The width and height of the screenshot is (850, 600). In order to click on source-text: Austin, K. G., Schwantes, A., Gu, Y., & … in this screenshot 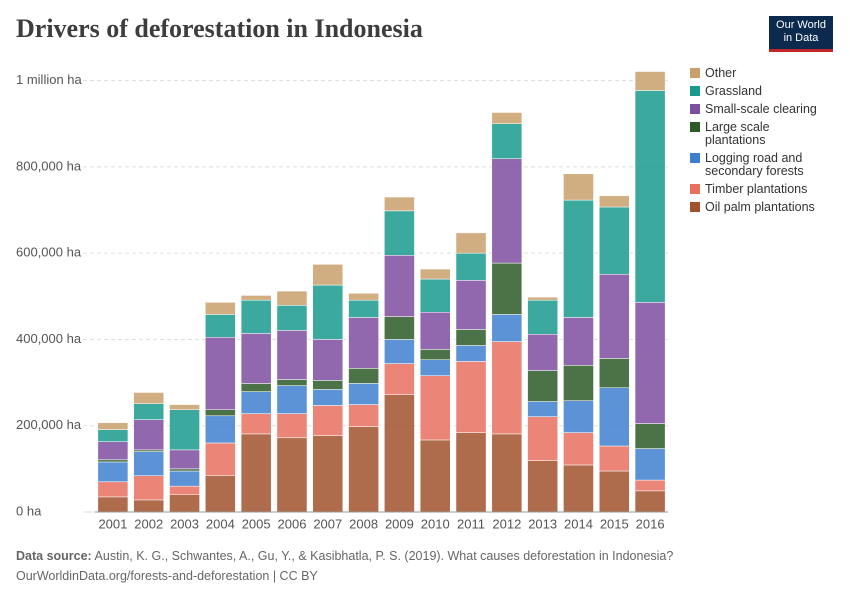, I will do `click(384, 556)`.